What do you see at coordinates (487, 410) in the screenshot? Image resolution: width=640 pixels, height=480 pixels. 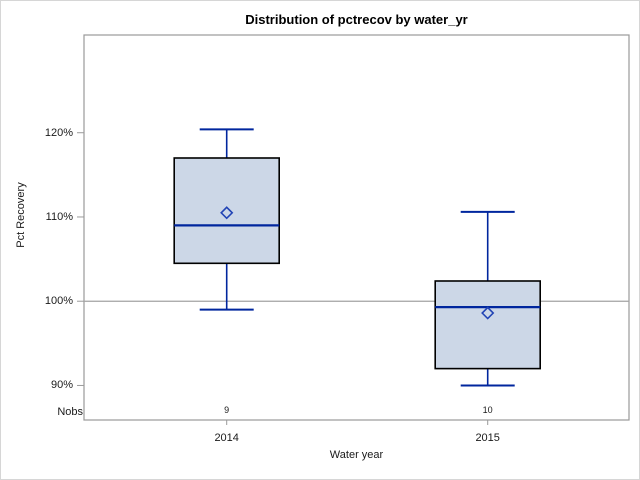 I see `nobs-value: 10` at bounding box center [487, 410].